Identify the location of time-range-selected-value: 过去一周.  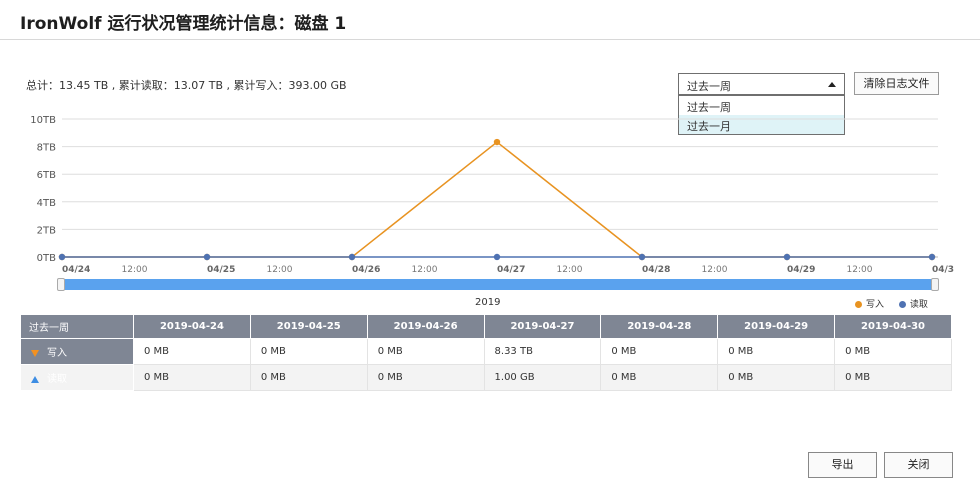
(709, 86).